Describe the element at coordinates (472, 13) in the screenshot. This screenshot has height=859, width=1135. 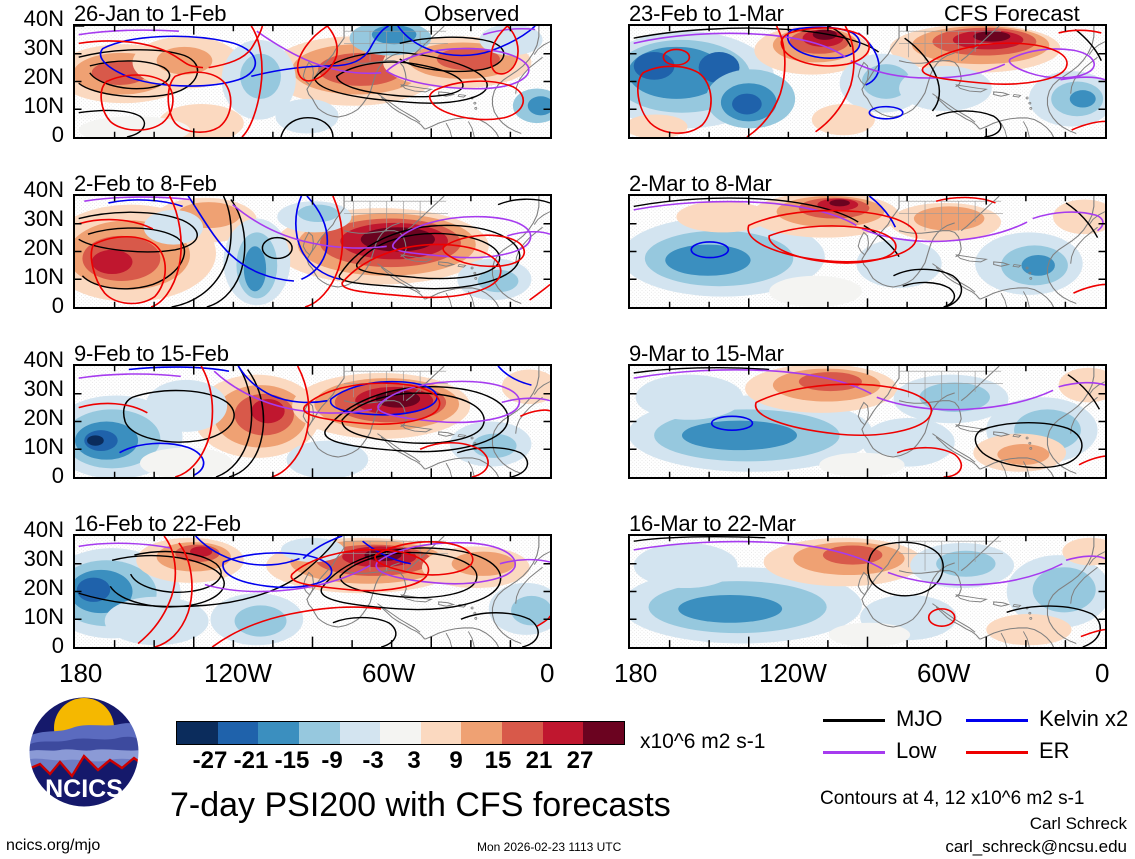
I see `column-header-observed: Observed` at that location.